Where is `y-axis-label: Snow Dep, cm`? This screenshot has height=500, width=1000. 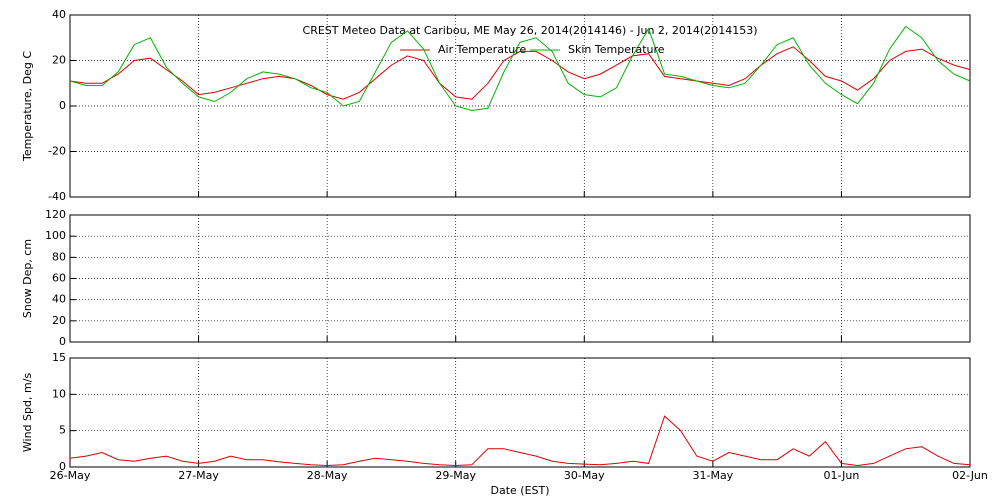 y-axis-label: Snow Dep, cm is located at coordinates (27, 278).